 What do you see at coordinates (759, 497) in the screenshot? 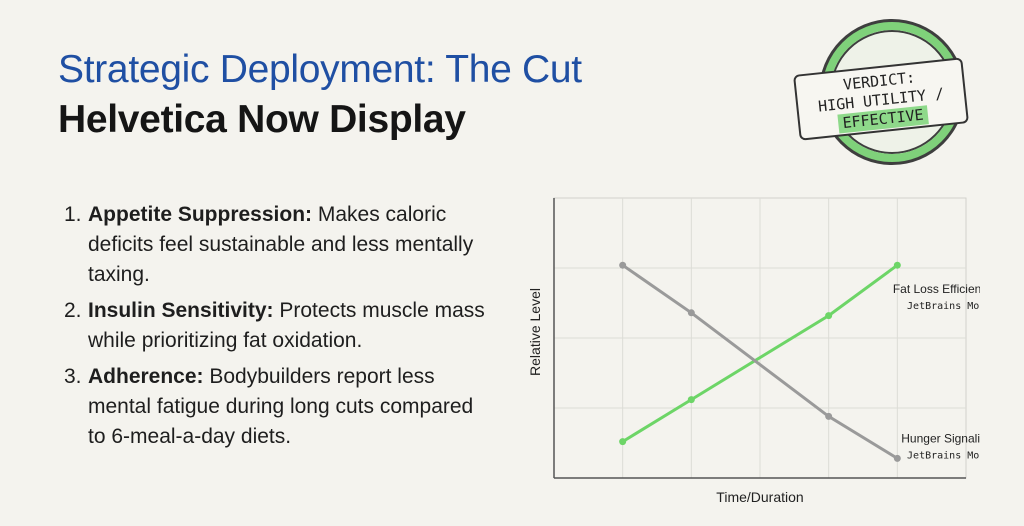
I see `x-axis-label: Time/Duration` at bounding box center [759, 497].